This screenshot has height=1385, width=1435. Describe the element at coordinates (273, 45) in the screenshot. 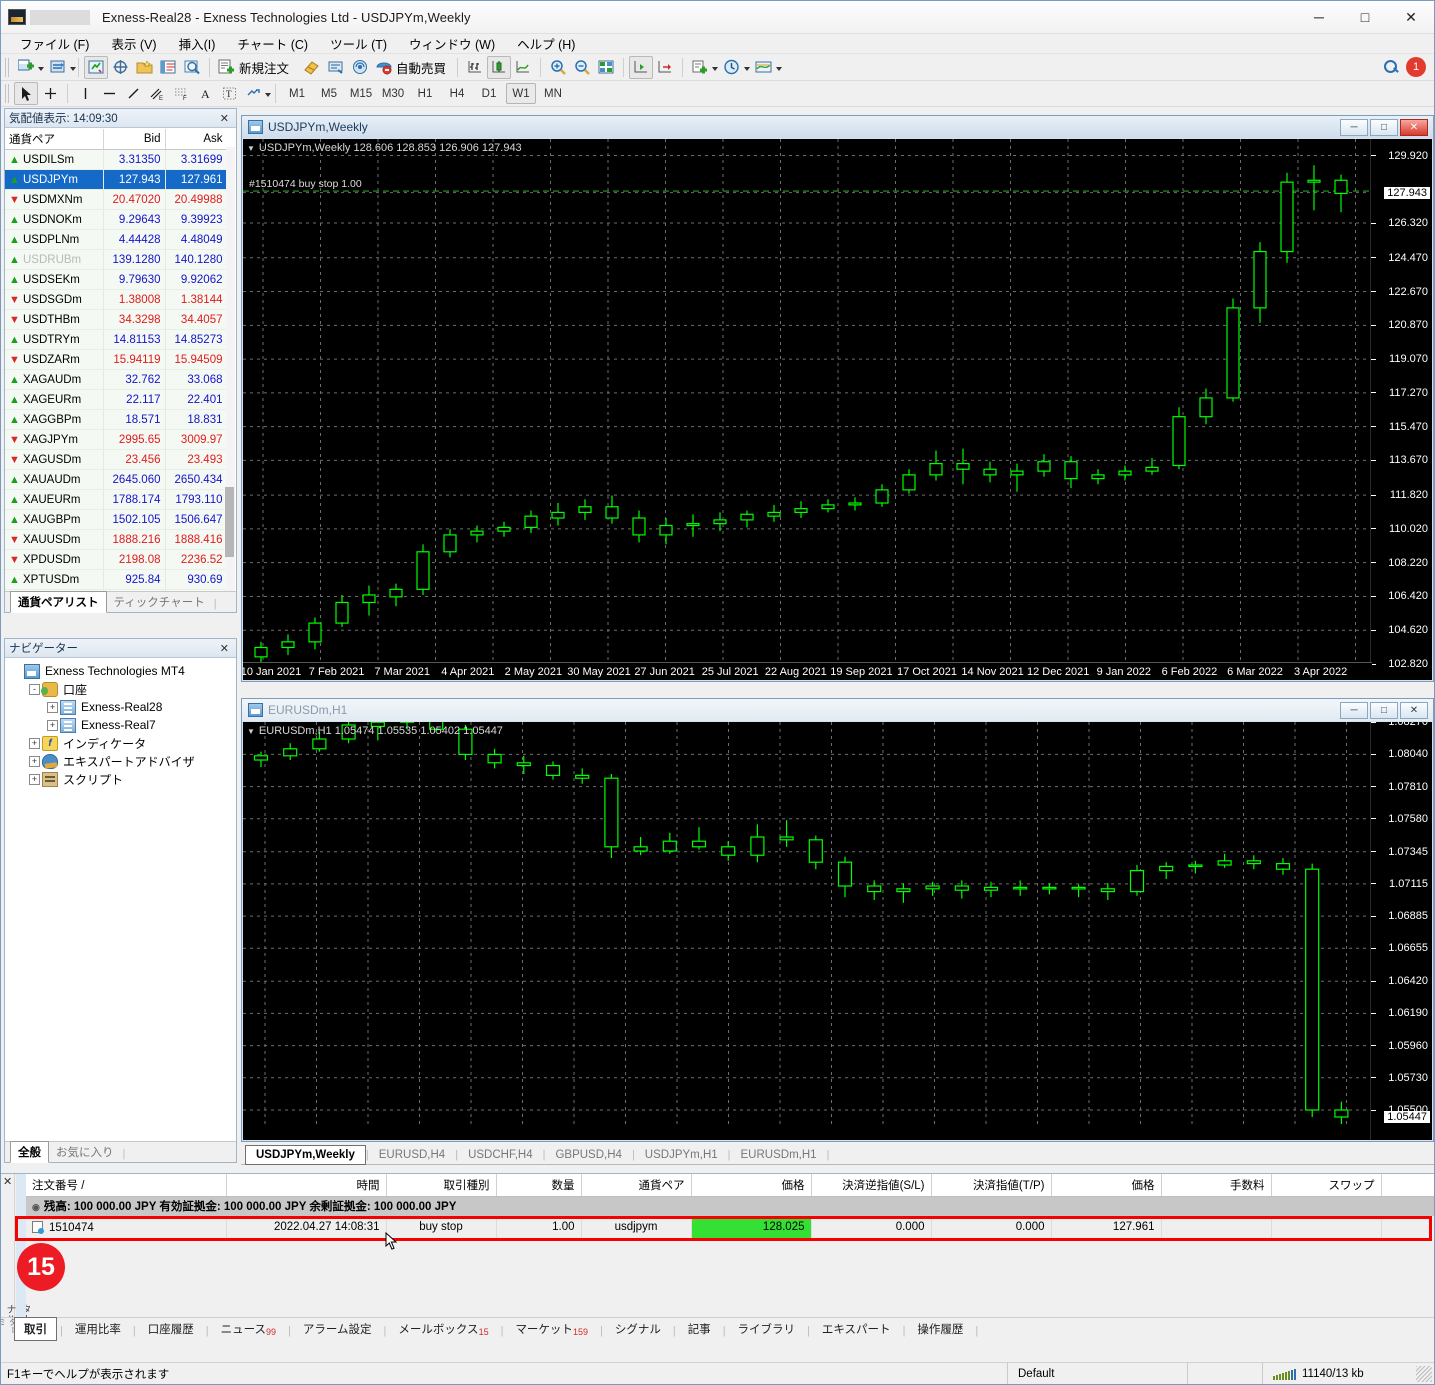

I see `menu-chart: チャート (C)` at that location.